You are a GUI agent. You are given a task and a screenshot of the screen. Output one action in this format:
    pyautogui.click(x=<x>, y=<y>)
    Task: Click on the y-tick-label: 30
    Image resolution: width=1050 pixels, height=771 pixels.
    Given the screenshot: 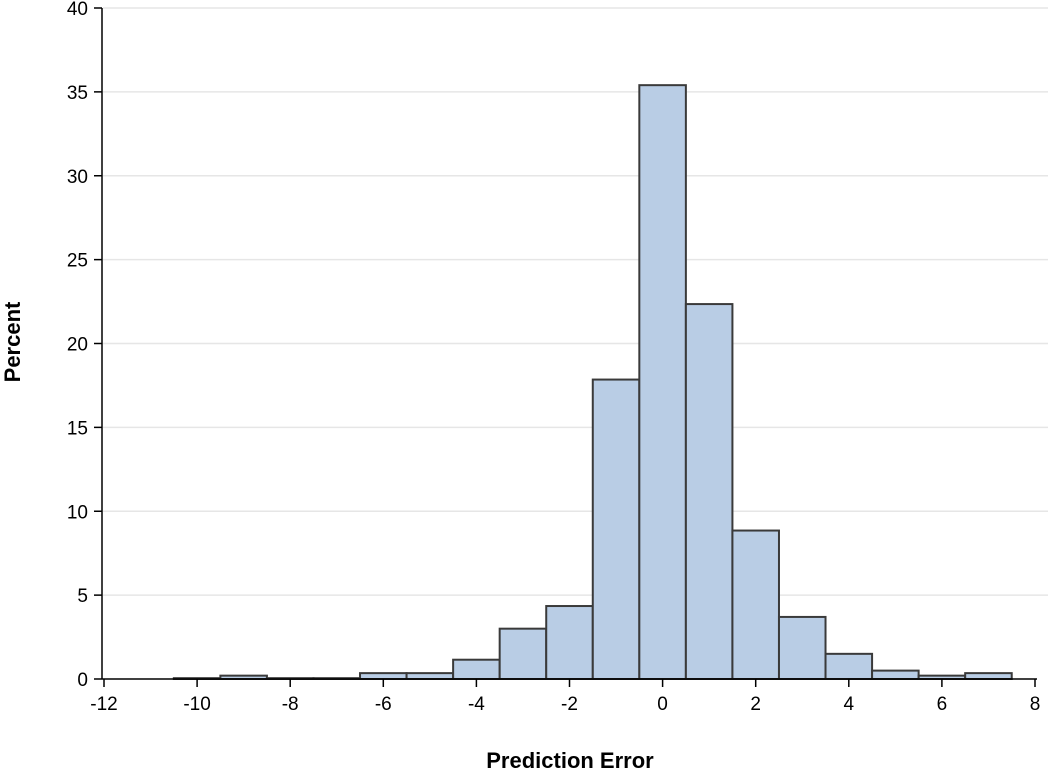 What is the action you would take?
    pyautogui.click(x=77, y=177)
    